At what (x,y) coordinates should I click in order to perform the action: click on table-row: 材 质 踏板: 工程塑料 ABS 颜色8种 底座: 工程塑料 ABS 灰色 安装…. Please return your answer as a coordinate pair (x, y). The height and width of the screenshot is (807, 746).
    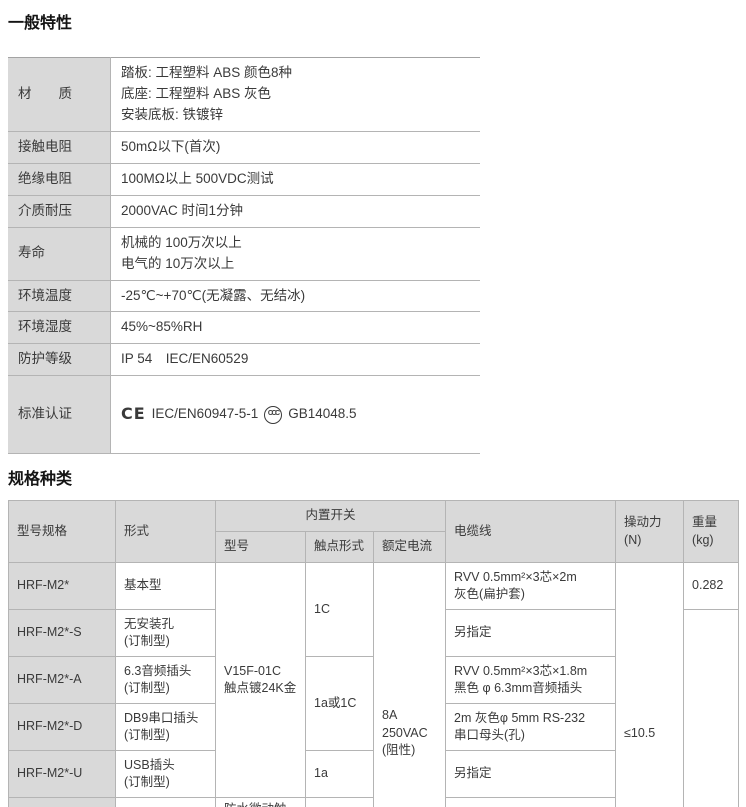
    Looking at the image, I should click on (244, 94).